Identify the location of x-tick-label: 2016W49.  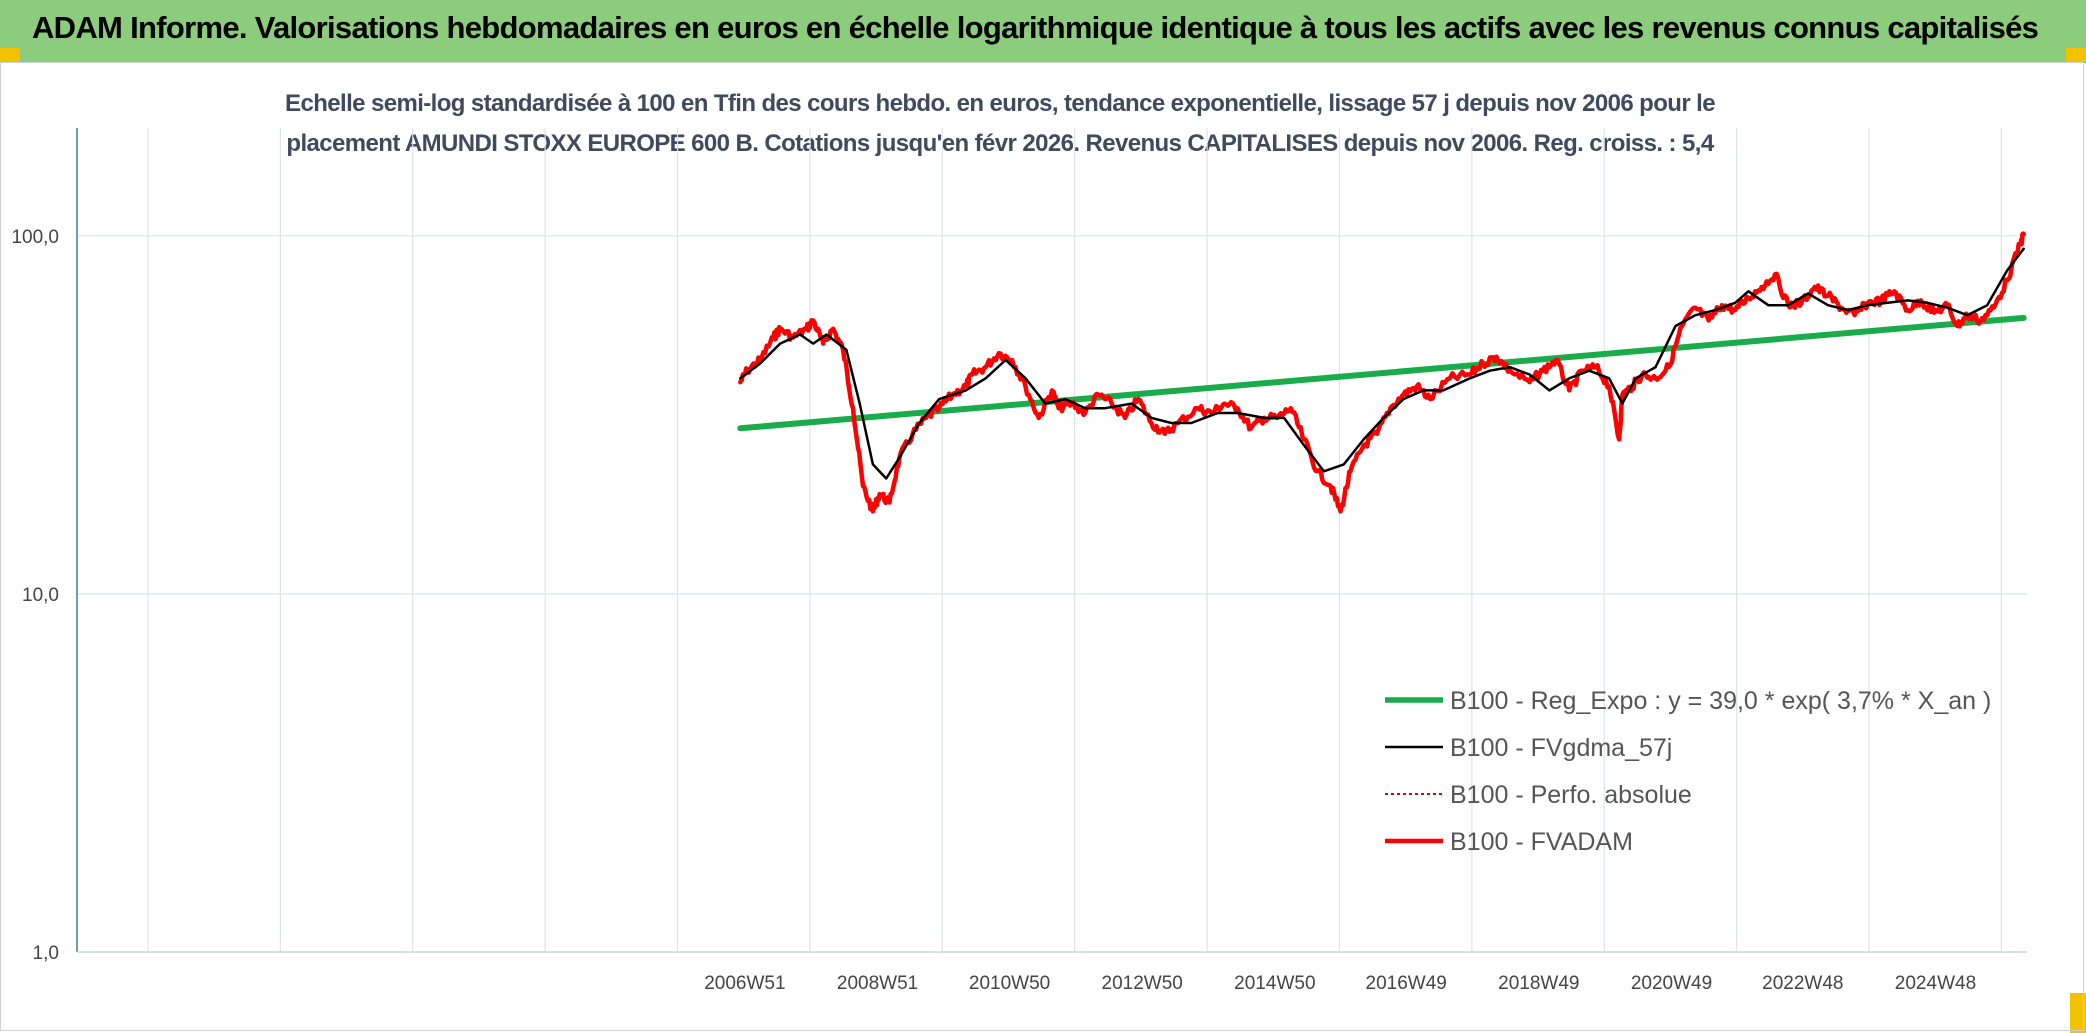
(1406, 983).